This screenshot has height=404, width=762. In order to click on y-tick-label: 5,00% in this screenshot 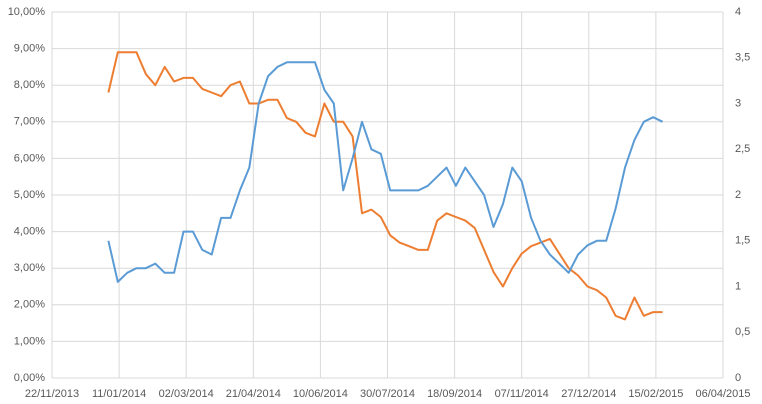, I will do `click(29, 195)`.